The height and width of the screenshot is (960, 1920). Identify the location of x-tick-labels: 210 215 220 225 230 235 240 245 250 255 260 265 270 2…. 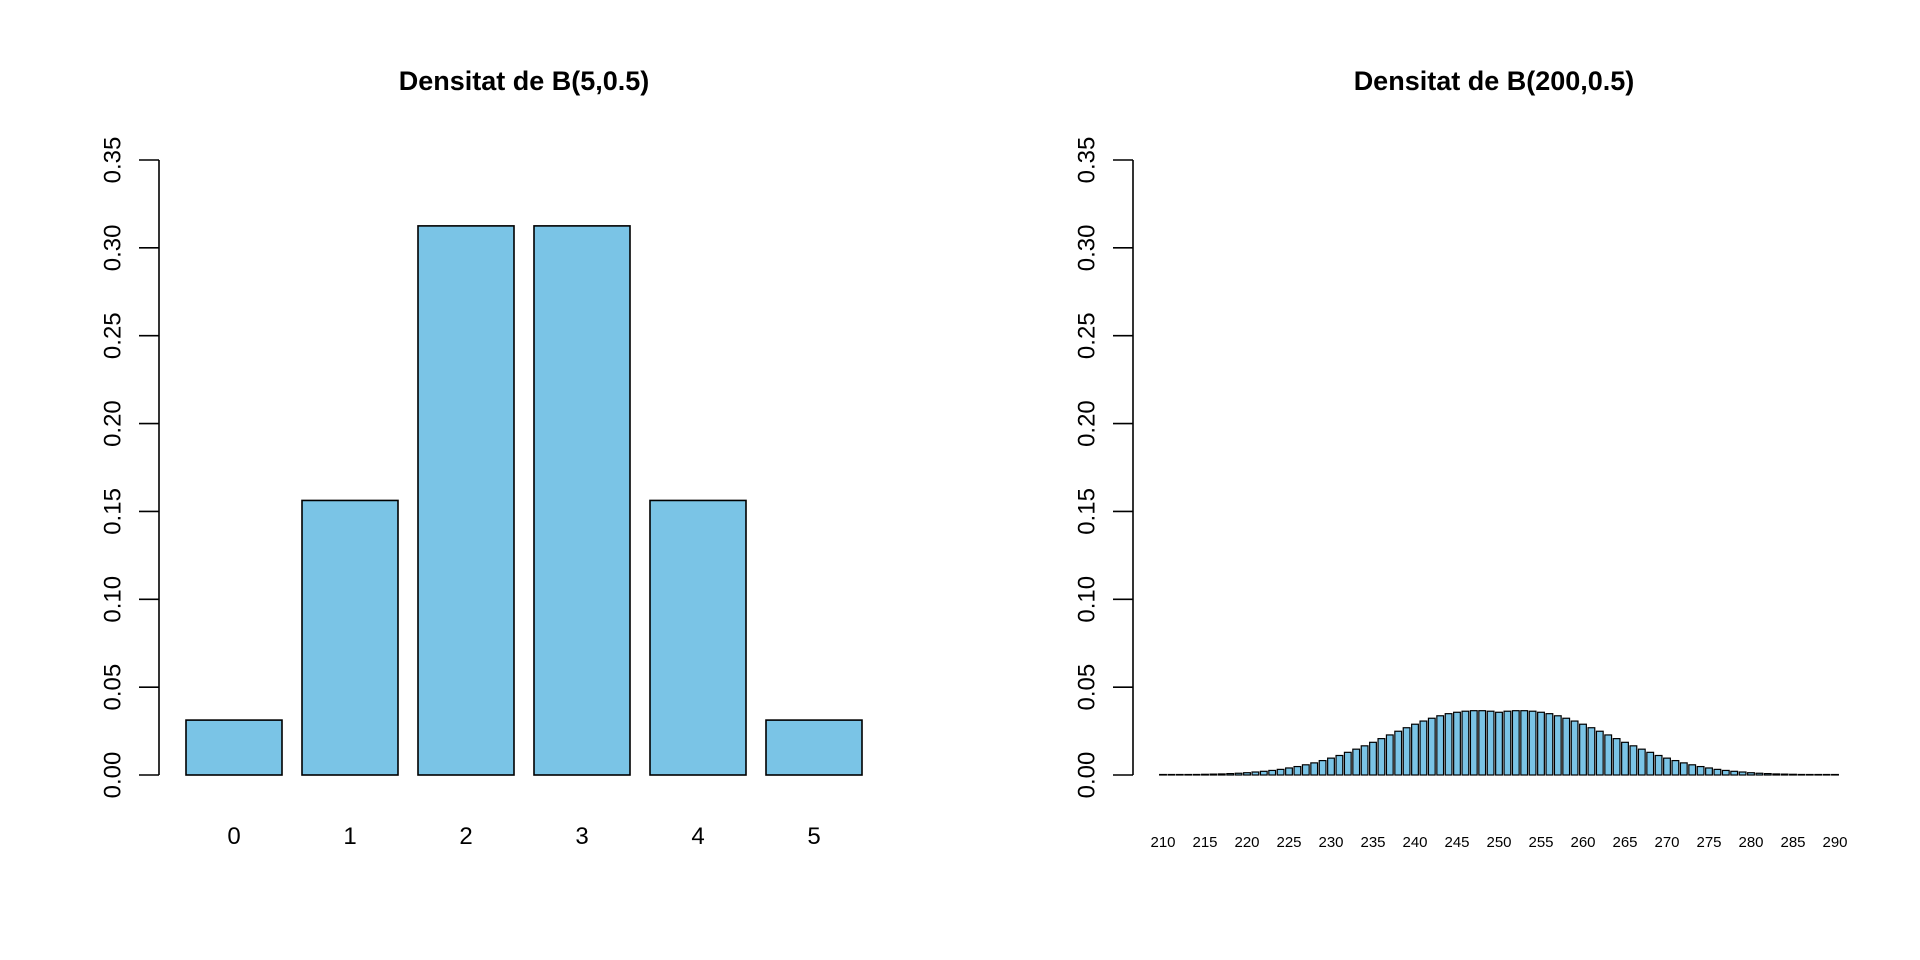
(1498, 842).